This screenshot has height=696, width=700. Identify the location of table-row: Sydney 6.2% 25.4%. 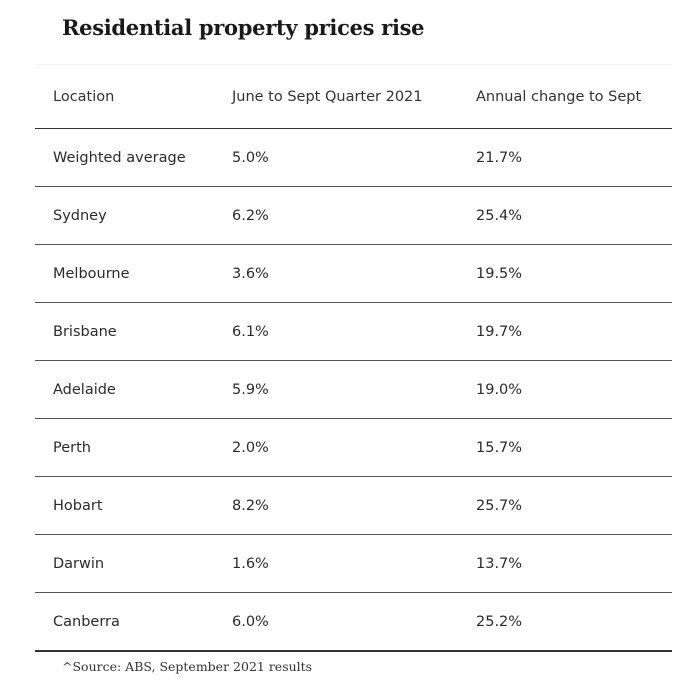
(353, 215).